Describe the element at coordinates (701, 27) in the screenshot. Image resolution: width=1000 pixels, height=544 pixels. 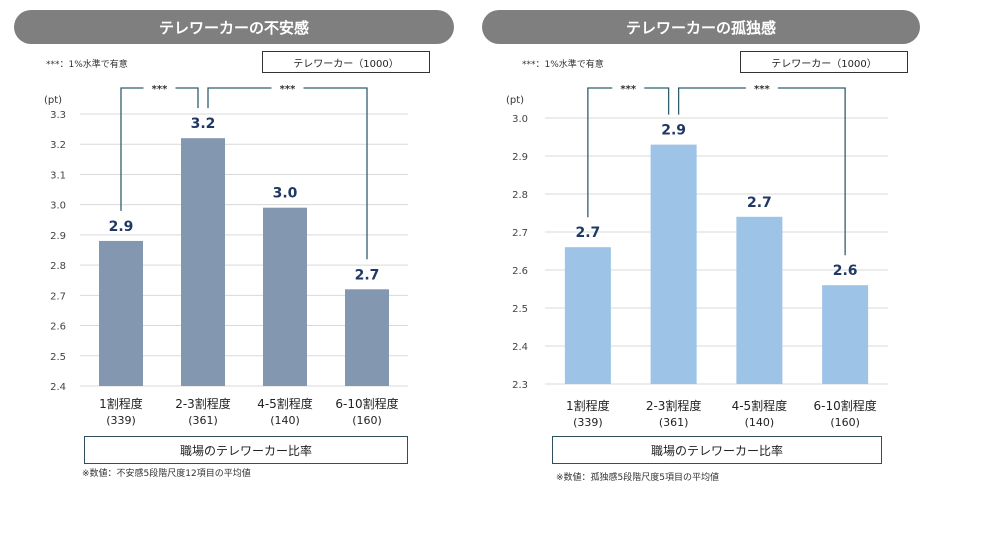
I see `chart-title: テレワーカーの孤独感` at that location.